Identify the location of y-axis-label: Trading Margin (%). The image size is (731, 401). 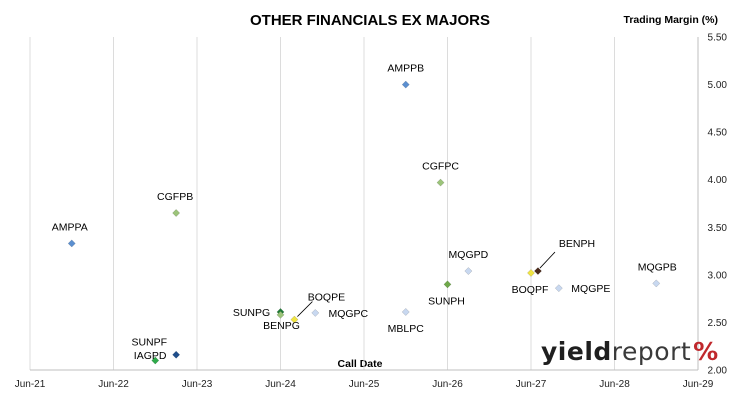
(671, 20).